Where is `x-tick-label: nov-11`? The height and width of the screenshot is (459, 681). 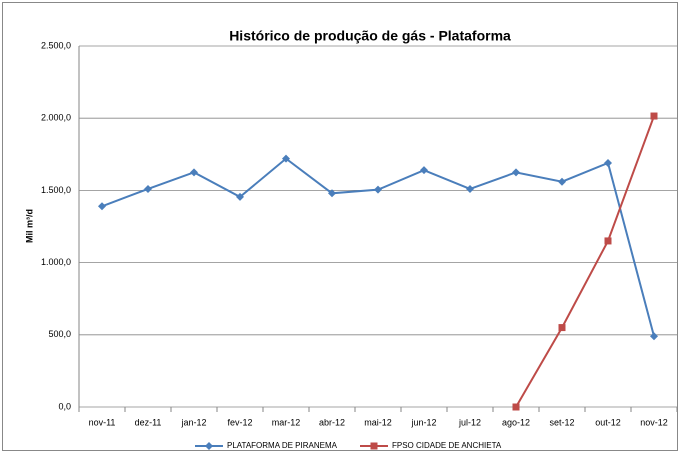 x-tick-label: nov-11 is located at coordinates (102, 422).